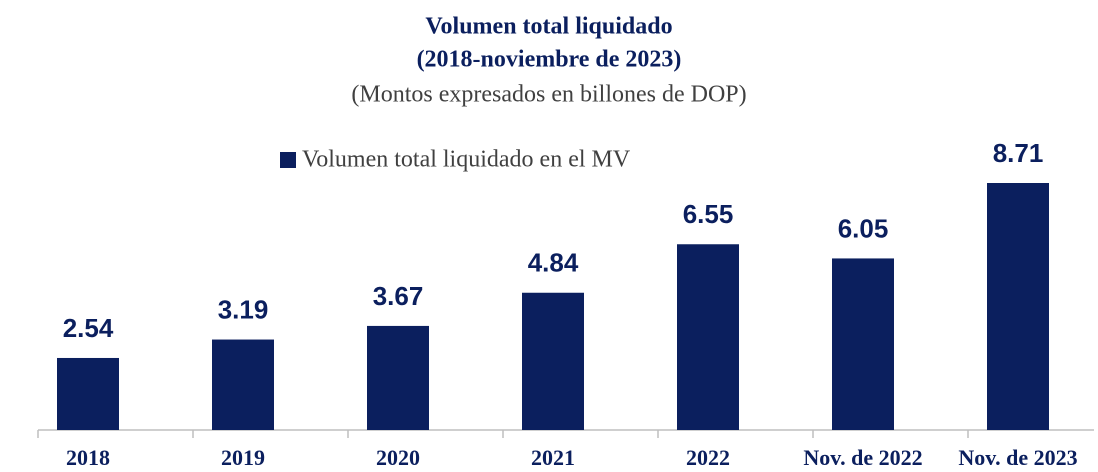  I want to click on data-label: 6.55, so click(708, 214).